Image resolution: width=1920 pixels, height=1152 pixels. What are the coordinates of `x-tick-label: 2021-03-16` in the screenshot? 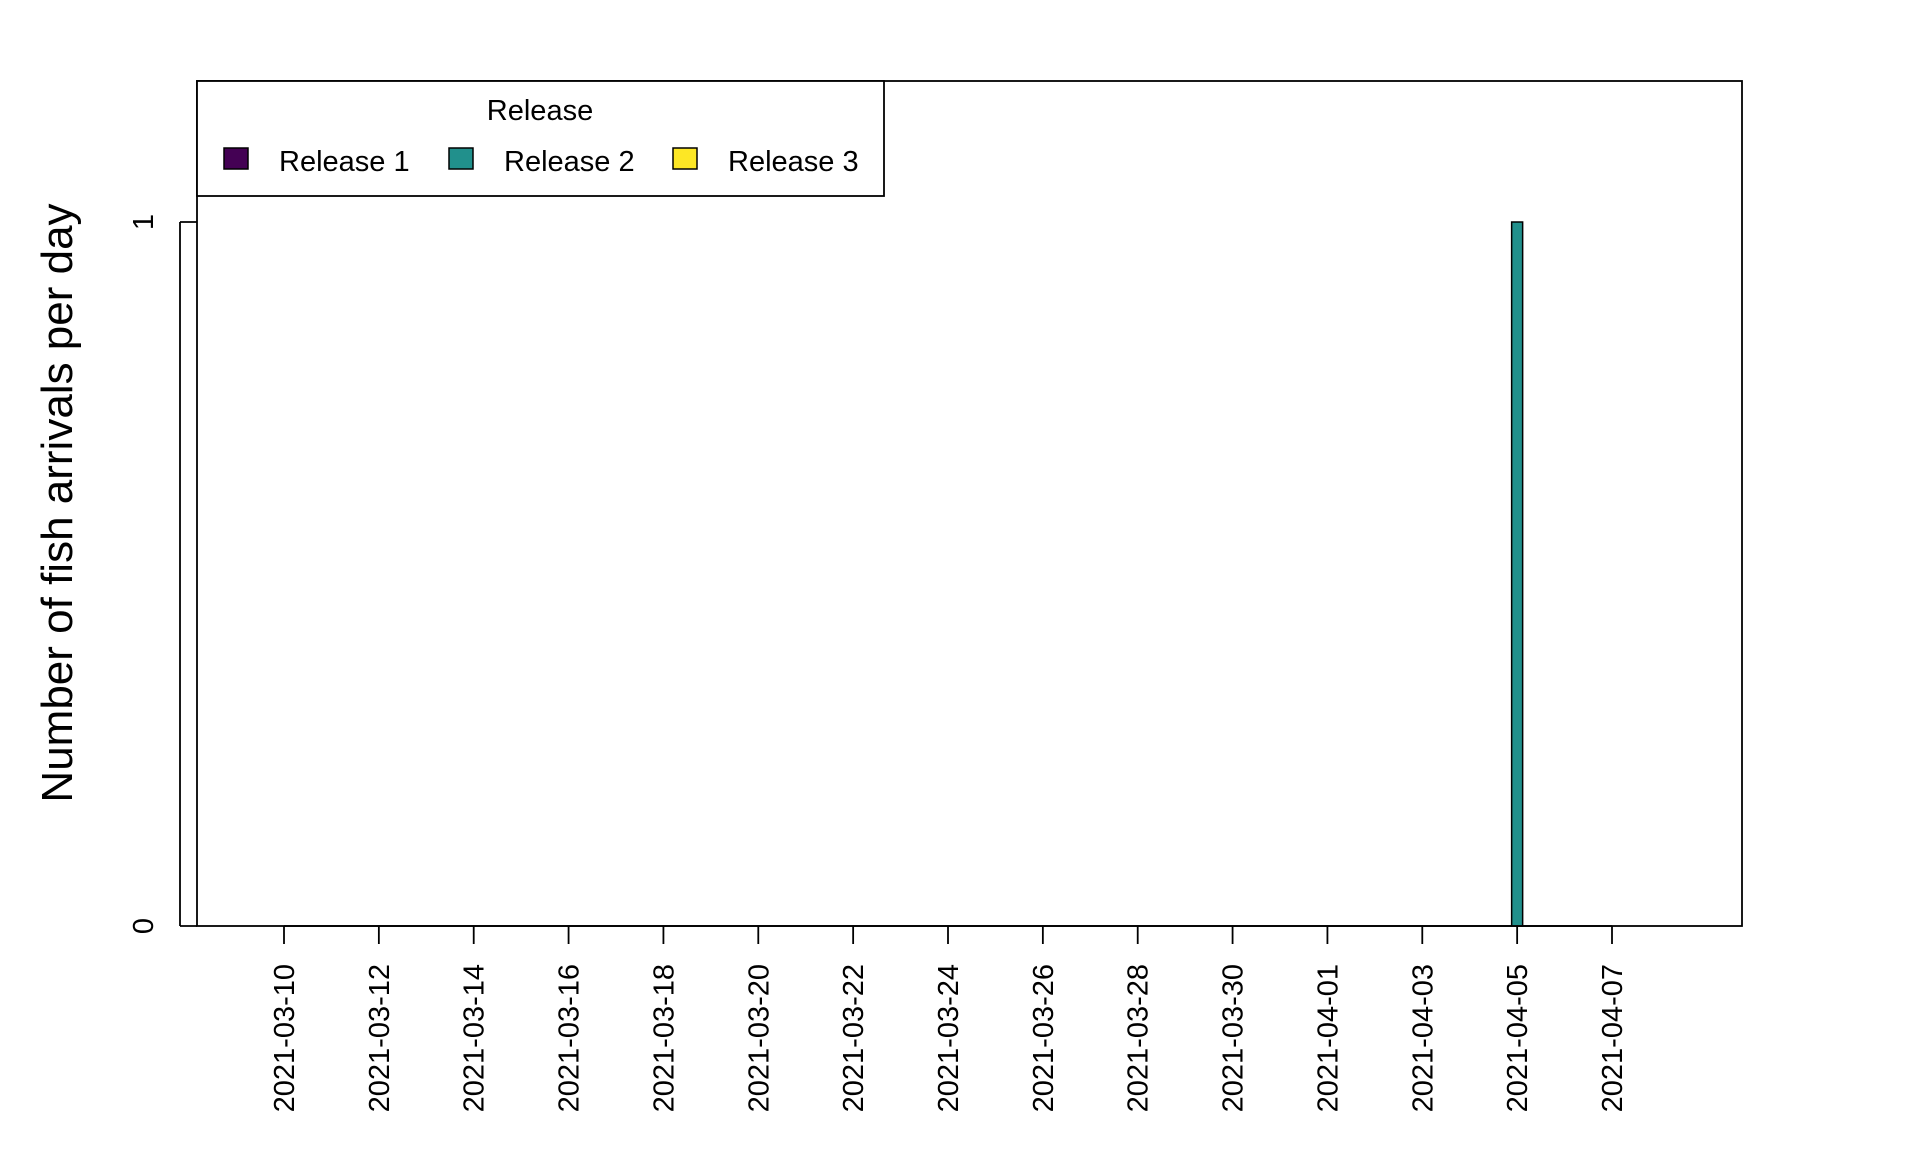 It's located at (570, 1038).